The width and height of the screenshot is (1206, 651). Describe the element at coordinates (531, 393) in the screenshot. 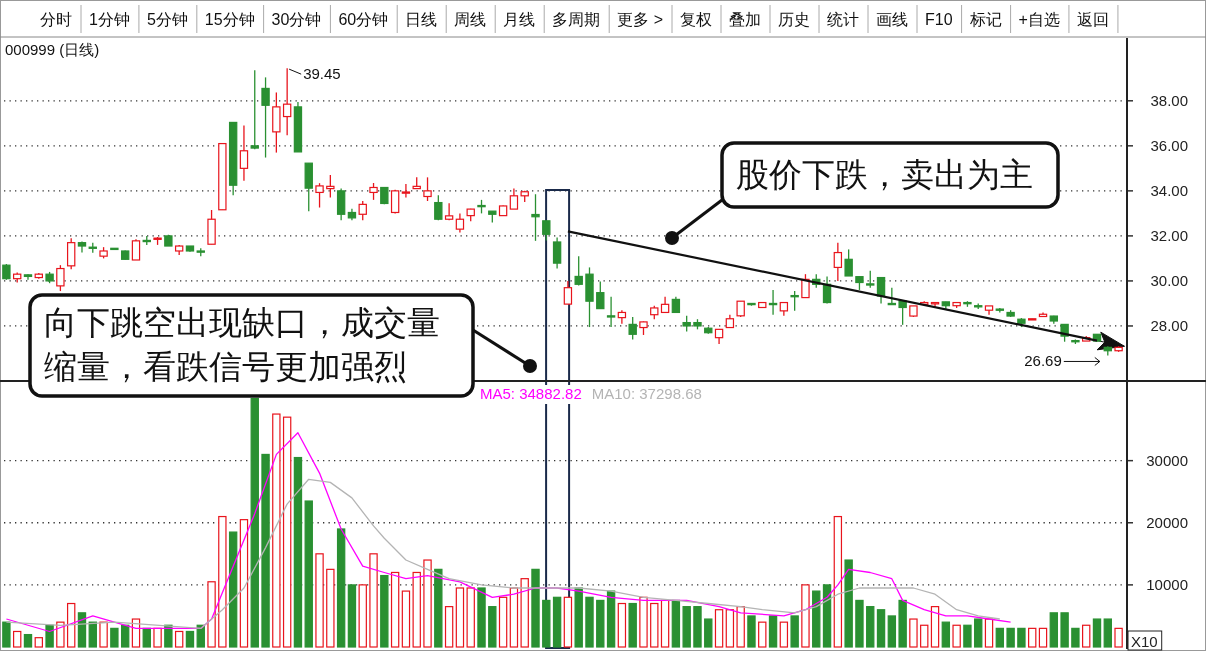

I see `text: MA5: 34882.82` at that location.